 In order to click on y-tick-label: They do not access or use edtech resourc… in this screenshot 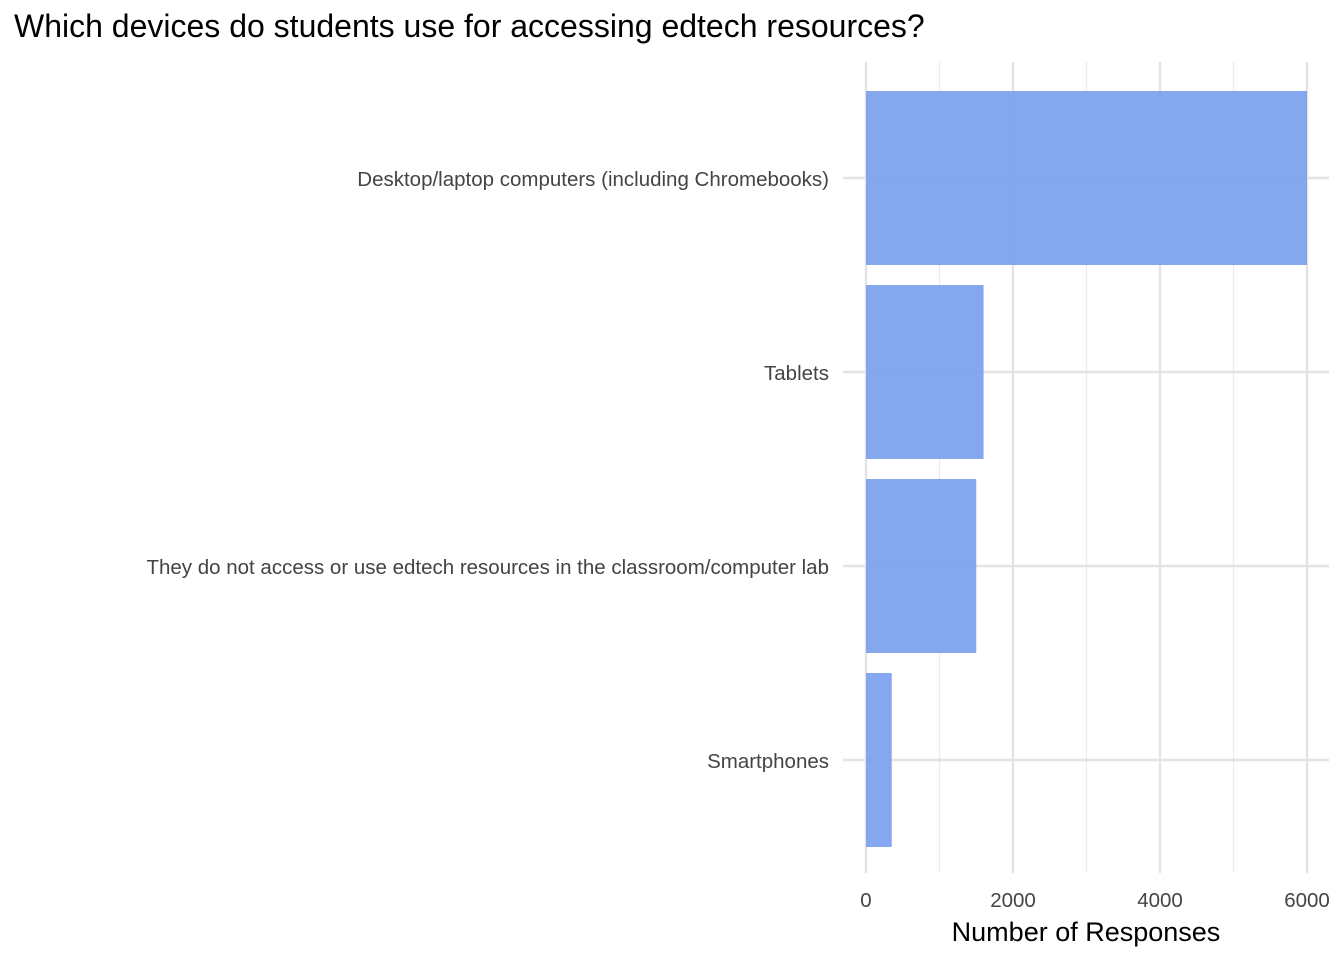, I will do `click(487, 567)`.